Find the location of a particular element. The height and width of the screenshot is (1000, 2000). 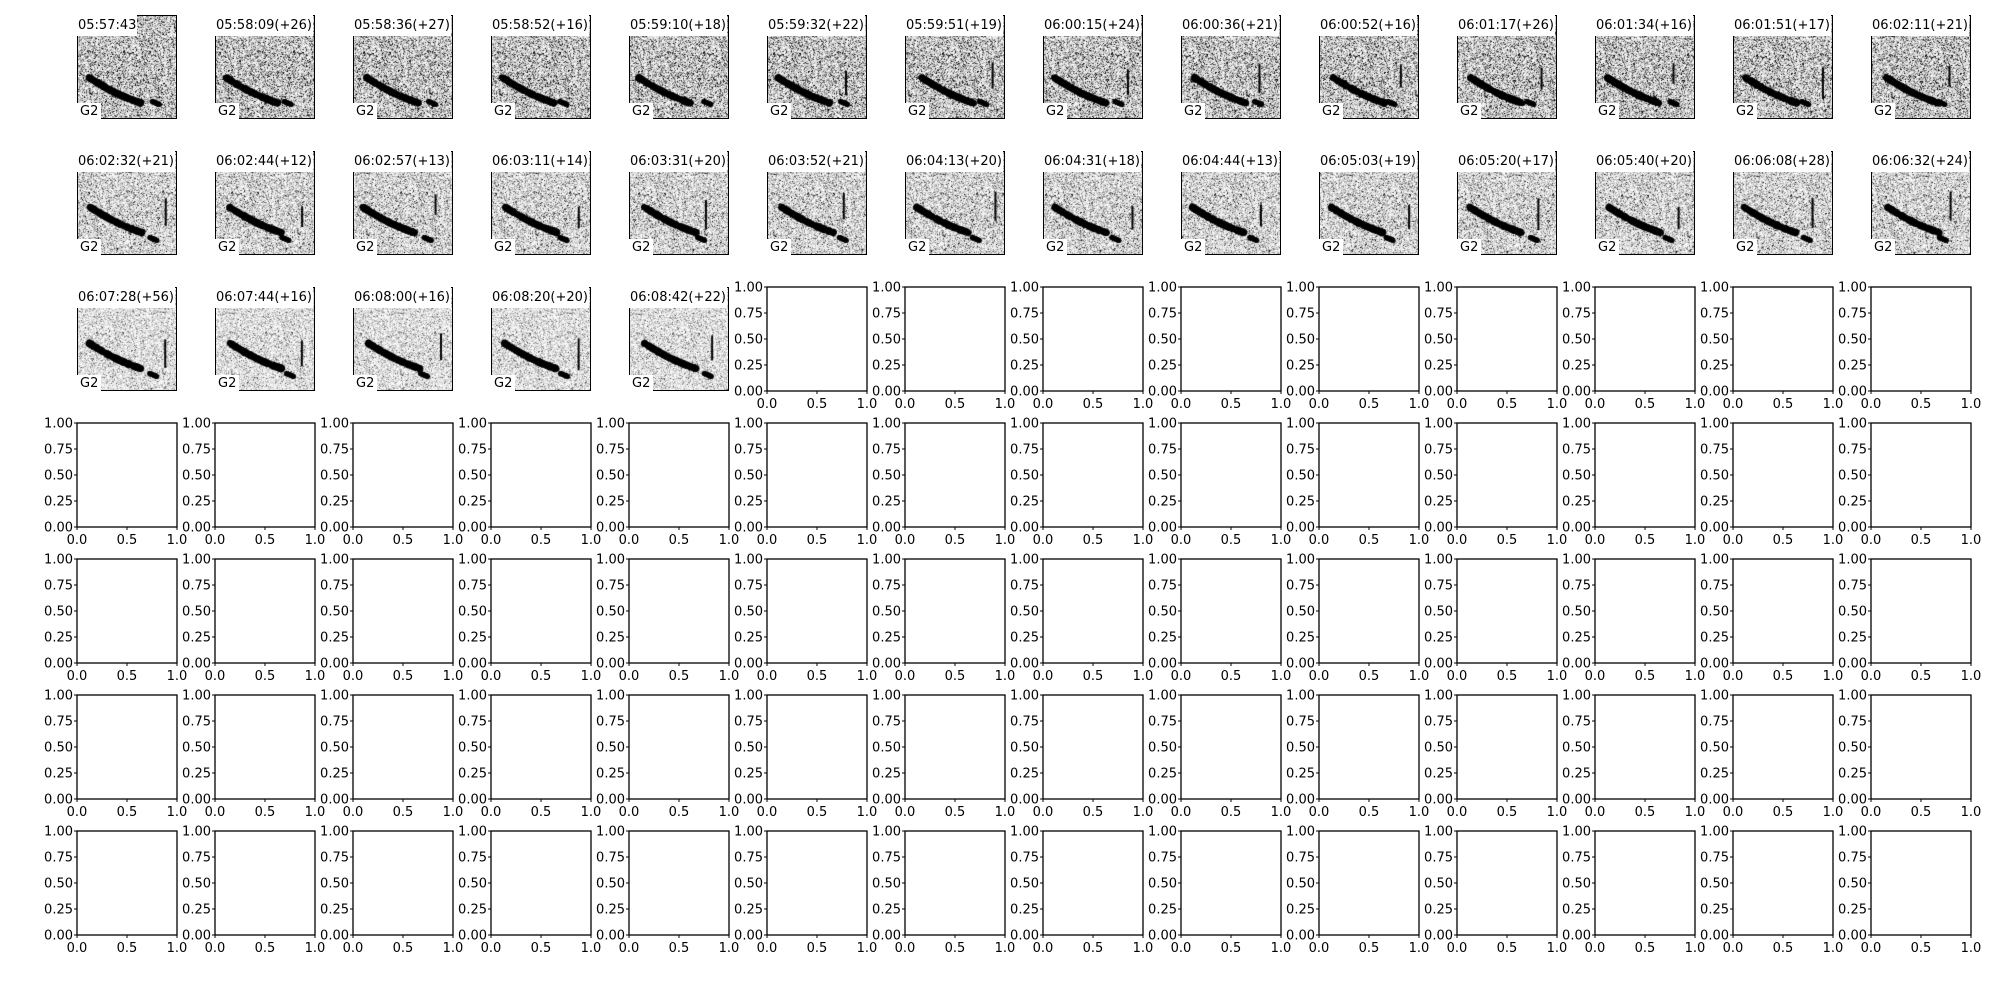

spectrogram-panel: 05:58:09(+26) G2 is located at coordinates (265, 67).